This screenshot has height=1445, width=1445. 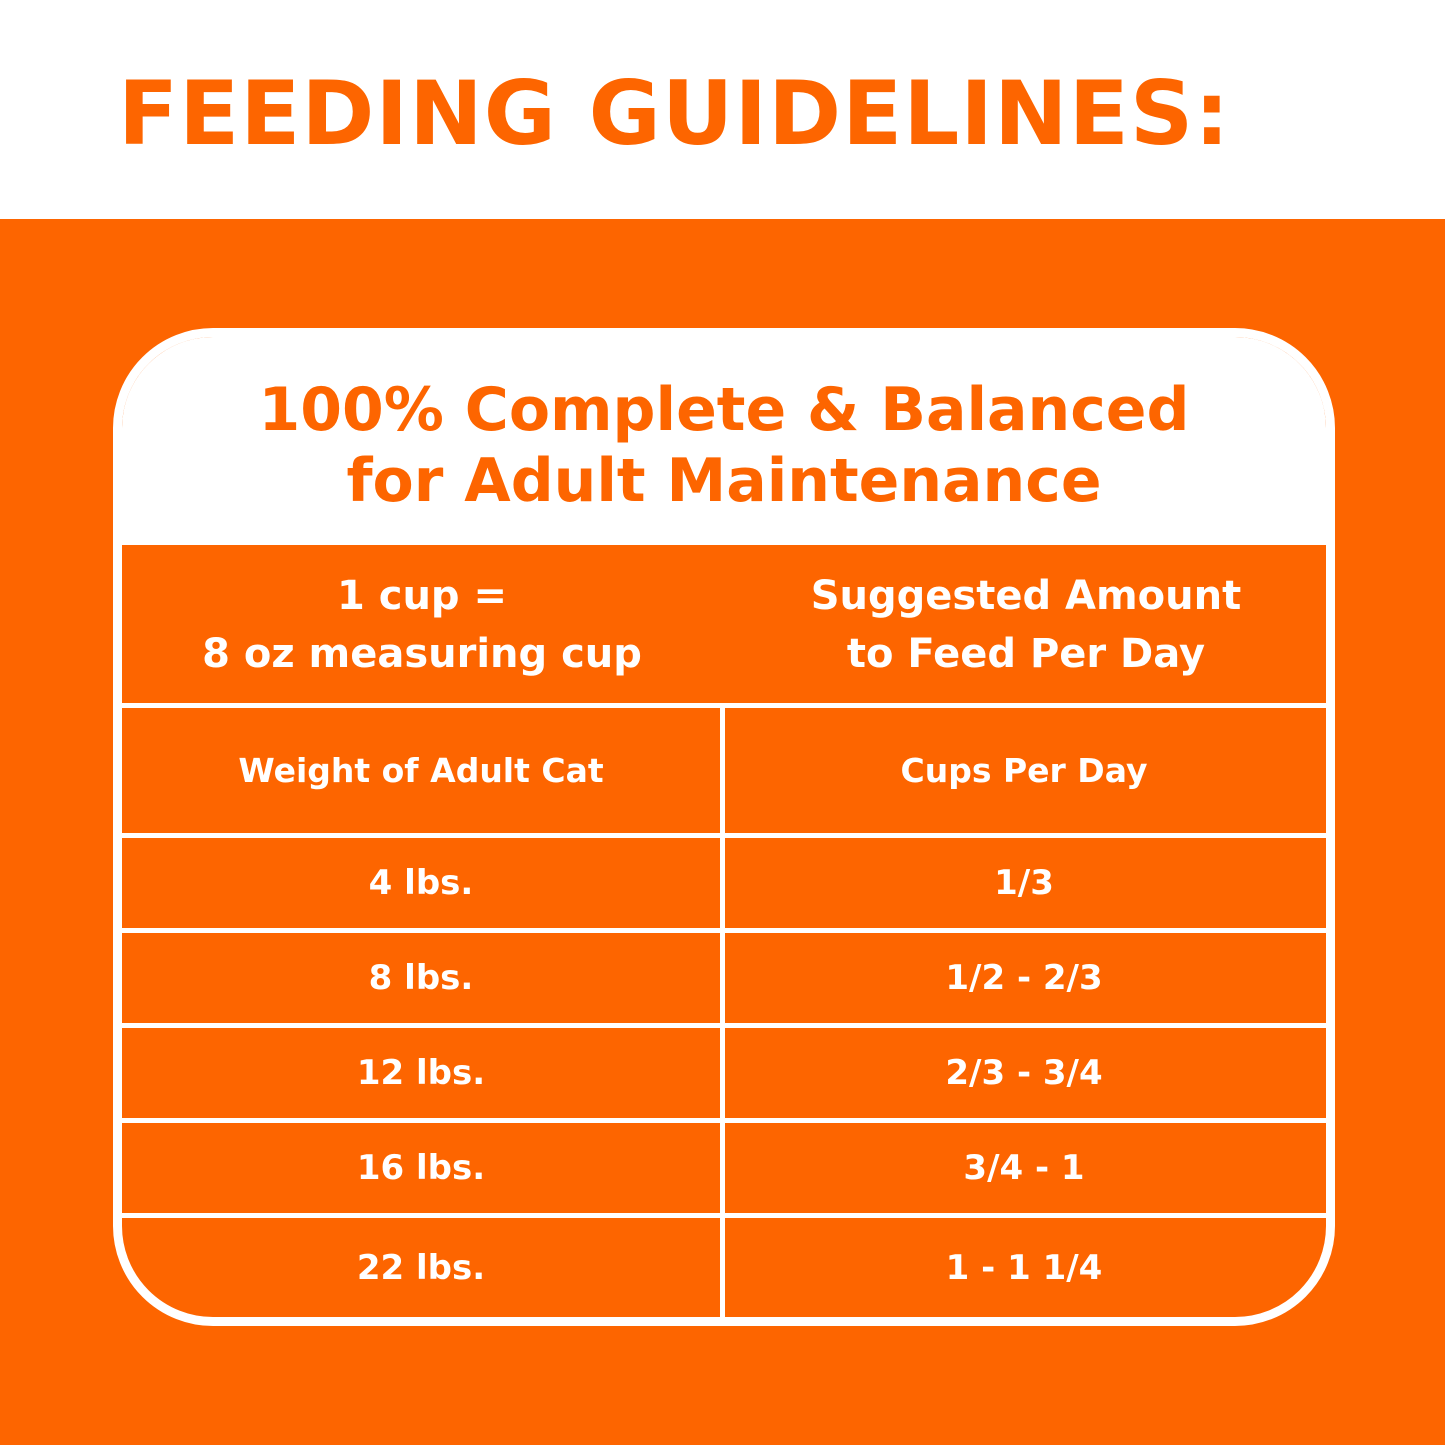 I want to click on cell-weight: 12 lbs., so click(x=421, y=1073).